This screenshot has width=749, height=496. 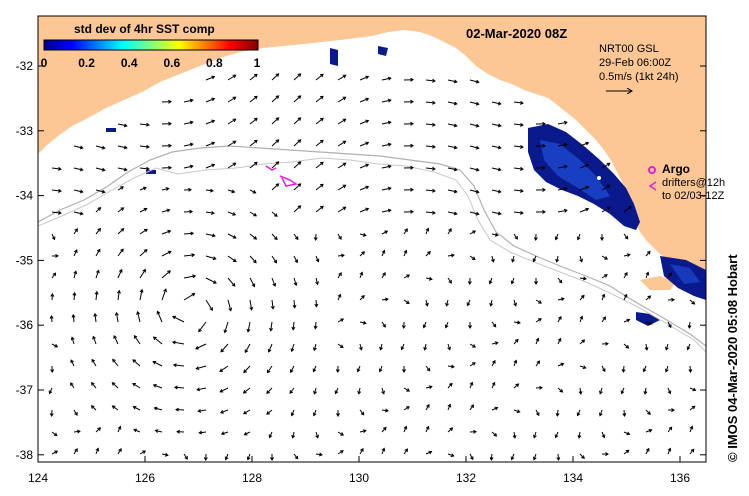 What do you see at coordinates (638, 67) in the screenshot?
I see `current-legend: NRT00 GSL 29-Feb 06:00Z 0.5m/s (1kt 24h)` at bounding box center [638, 67].